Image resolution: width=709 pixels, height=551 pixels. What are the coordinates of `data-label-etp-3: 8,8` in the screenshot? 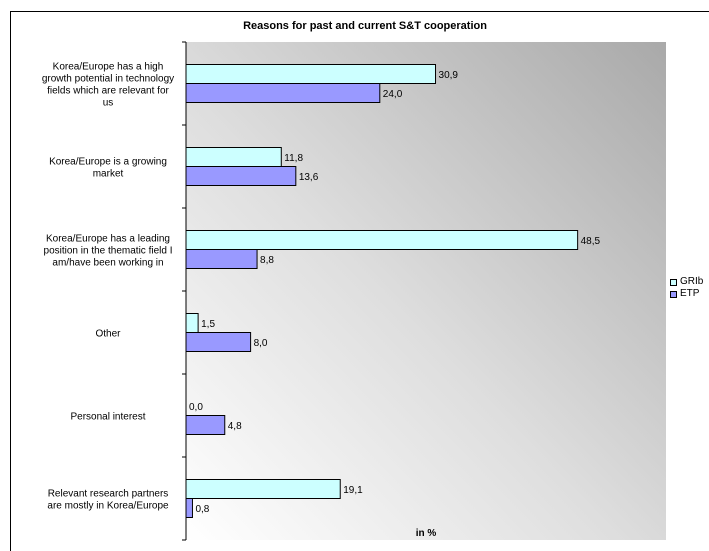 It's located at (267, 260).